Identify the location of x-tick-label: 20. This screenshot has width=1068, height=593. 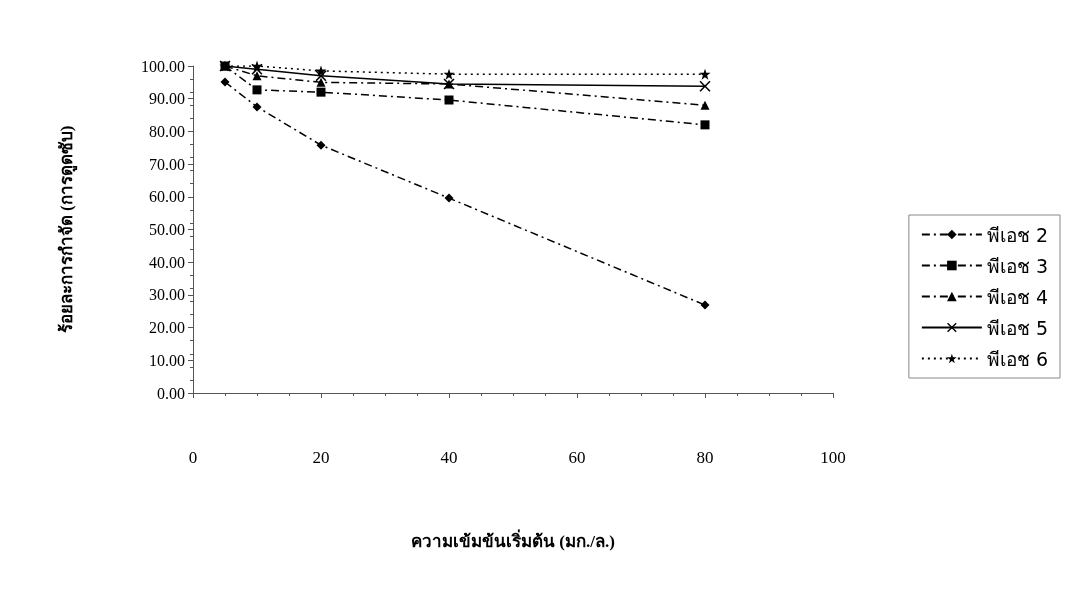
(321, 457).